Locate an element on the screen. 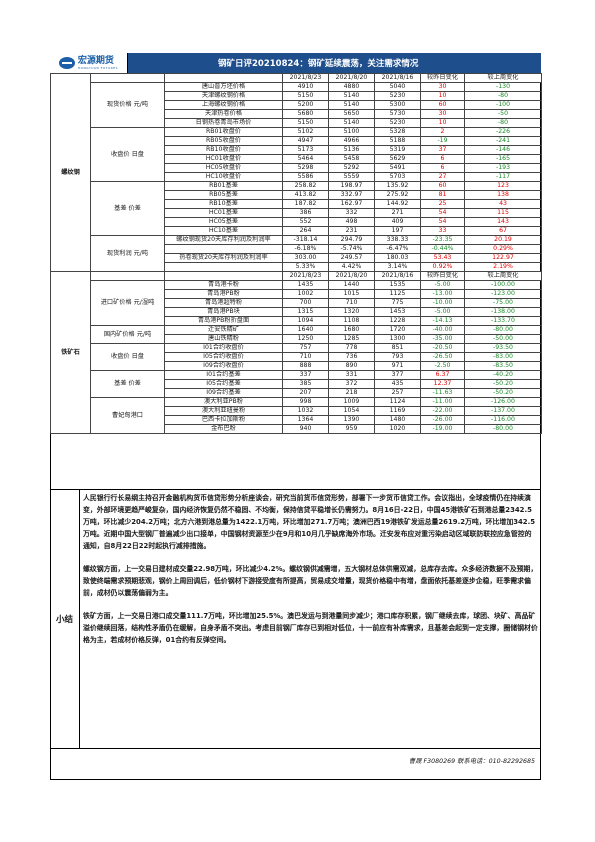 The width and height of the screenshot is (595, 842). value-cell: 1364 is located at coordinates (305, 420).